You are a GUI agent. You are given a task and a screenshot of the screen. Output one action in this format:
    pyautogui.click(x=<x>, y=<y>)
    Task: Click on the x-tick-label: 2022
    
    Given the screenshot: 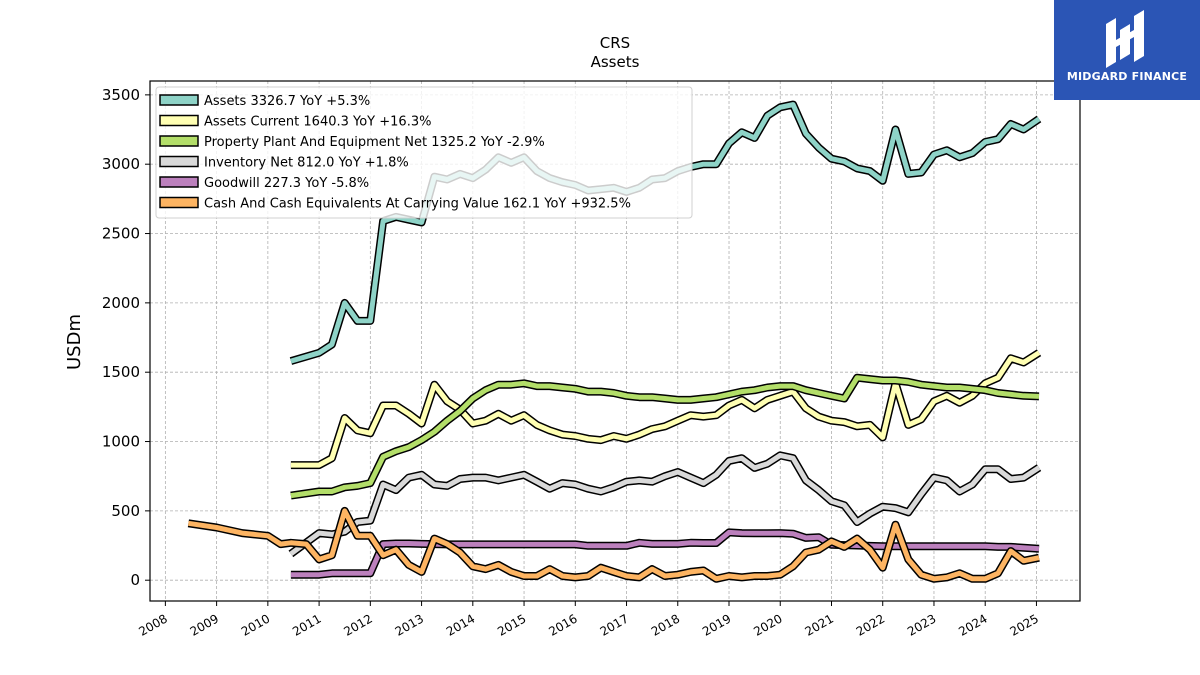 What is the action you would take?
    pyautogui.click(x=870, y=624)
    